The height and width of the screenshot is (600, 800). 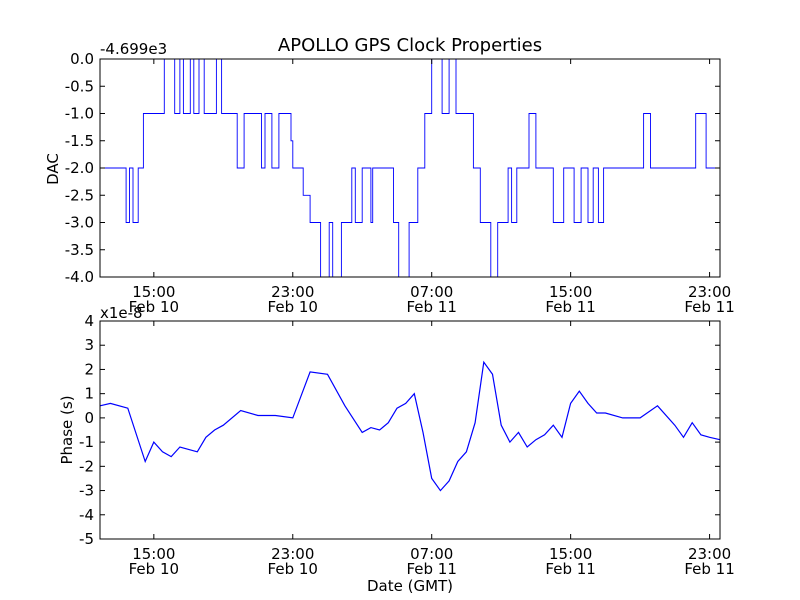 What do you see at coordinates (79, 86) in the screenshot?
I see `dac-ytick-label: -0.5` at bounding box center [79, 86].